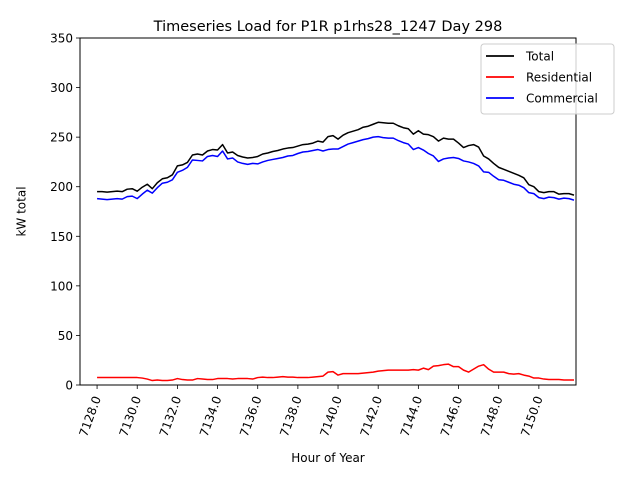  I want to click on y-axis-label: kW total, so click(22, 211).